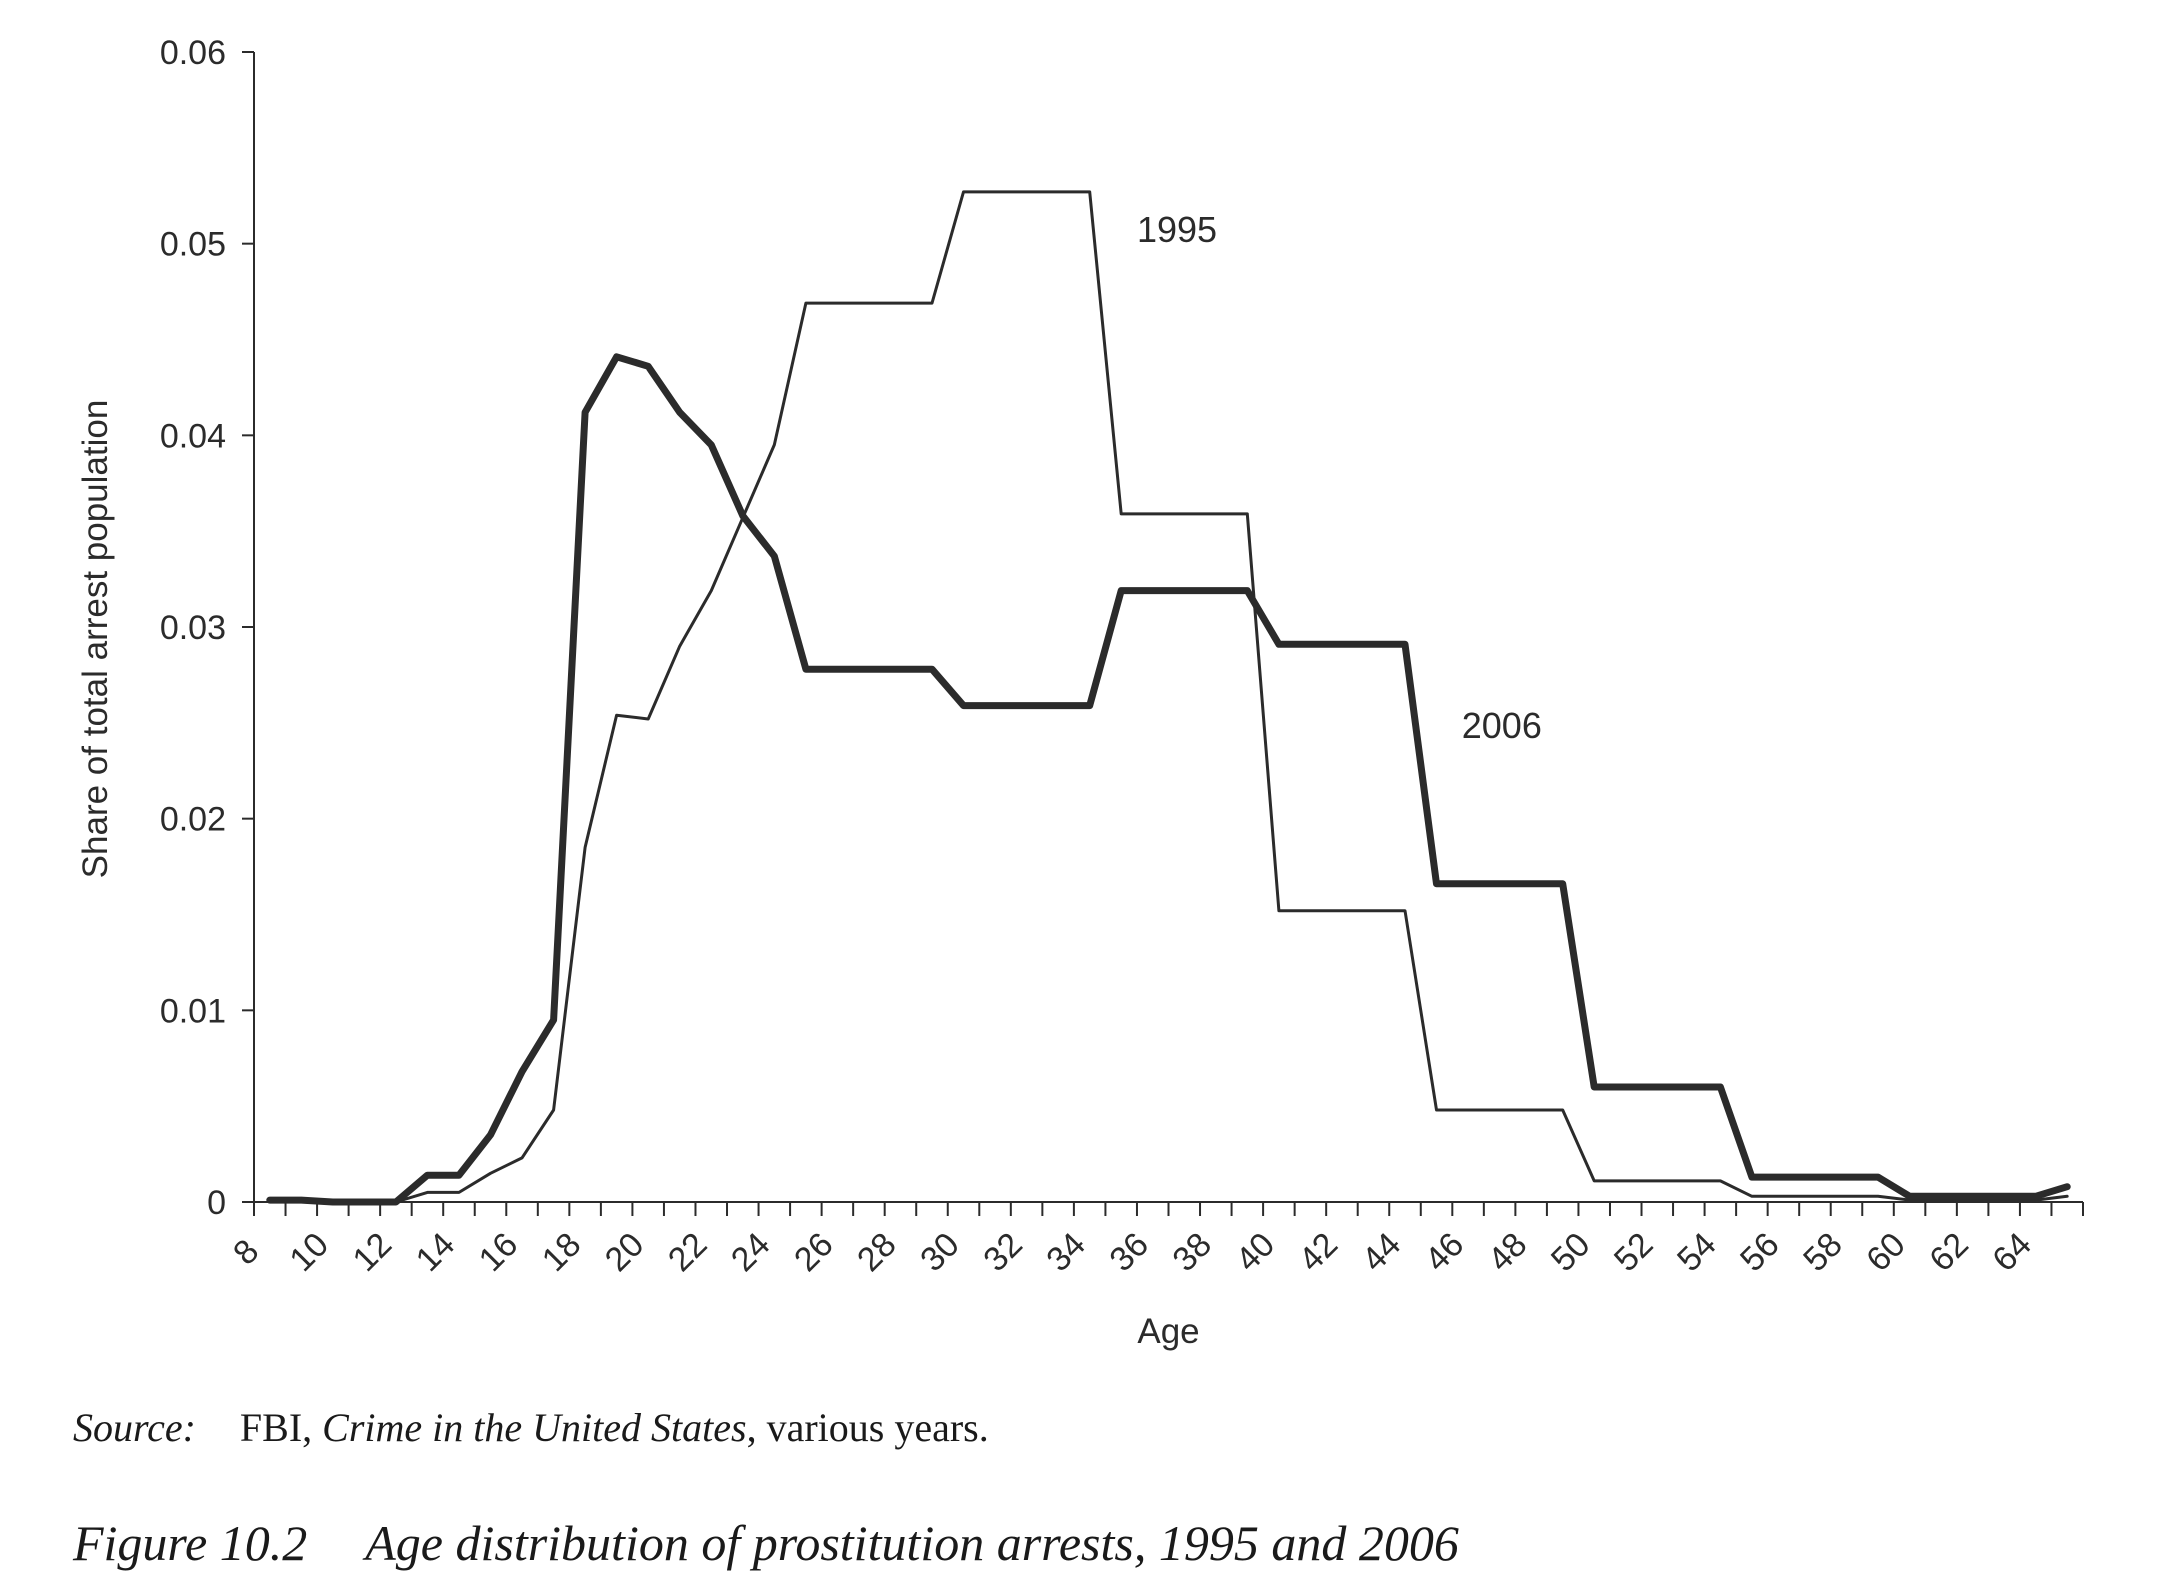 The width and height of the screenshot is (2158, 1578). Describe the element at coordinates (281, 1427) in the screenshot. I see `source-prefix: FBI,` at that location.